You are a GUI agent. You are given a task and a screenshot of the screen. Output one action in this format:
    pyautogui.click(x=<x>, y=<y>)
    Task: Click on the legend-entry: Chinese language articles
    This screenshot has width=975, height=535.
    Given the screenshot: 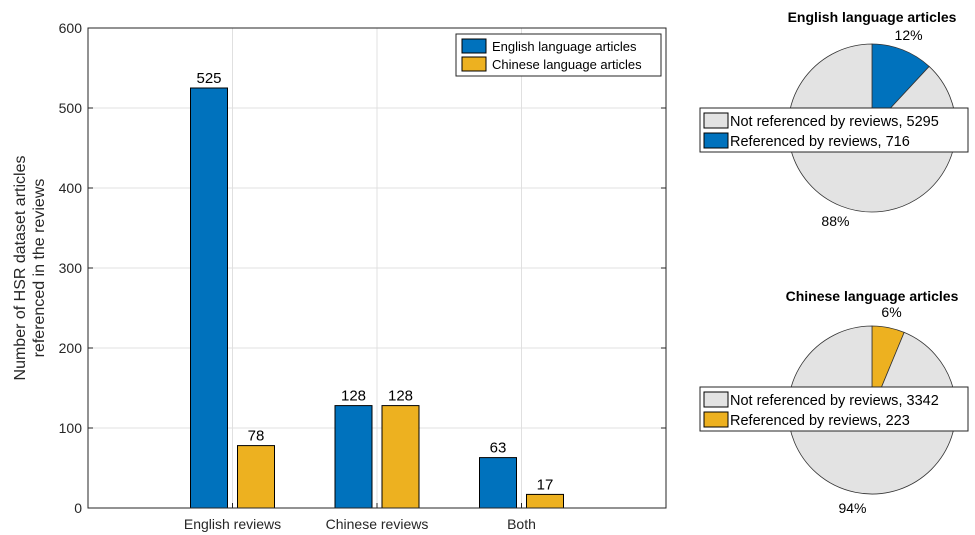 What is the action you would take?
    pyautogui.click(x=567, y=64)
    